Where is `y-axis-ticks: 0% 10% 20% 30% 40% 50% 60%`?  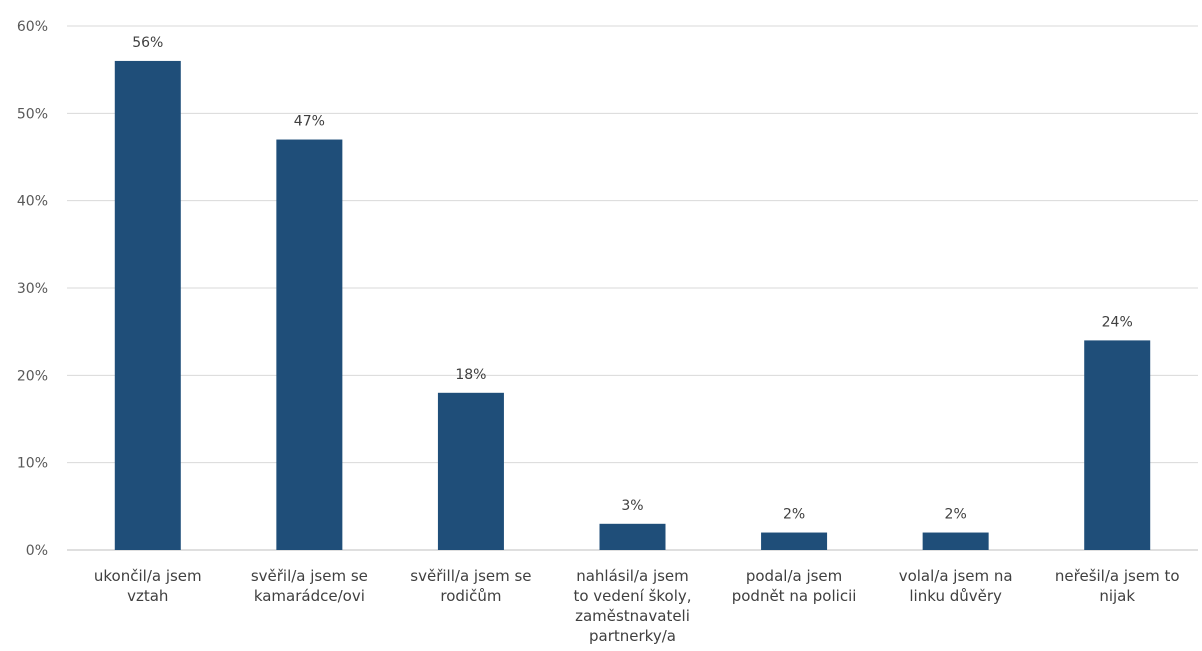 y-axis-ticks: 0% 10% 20% 30% 40% 50% 60% is located at coordinates (32, 289).